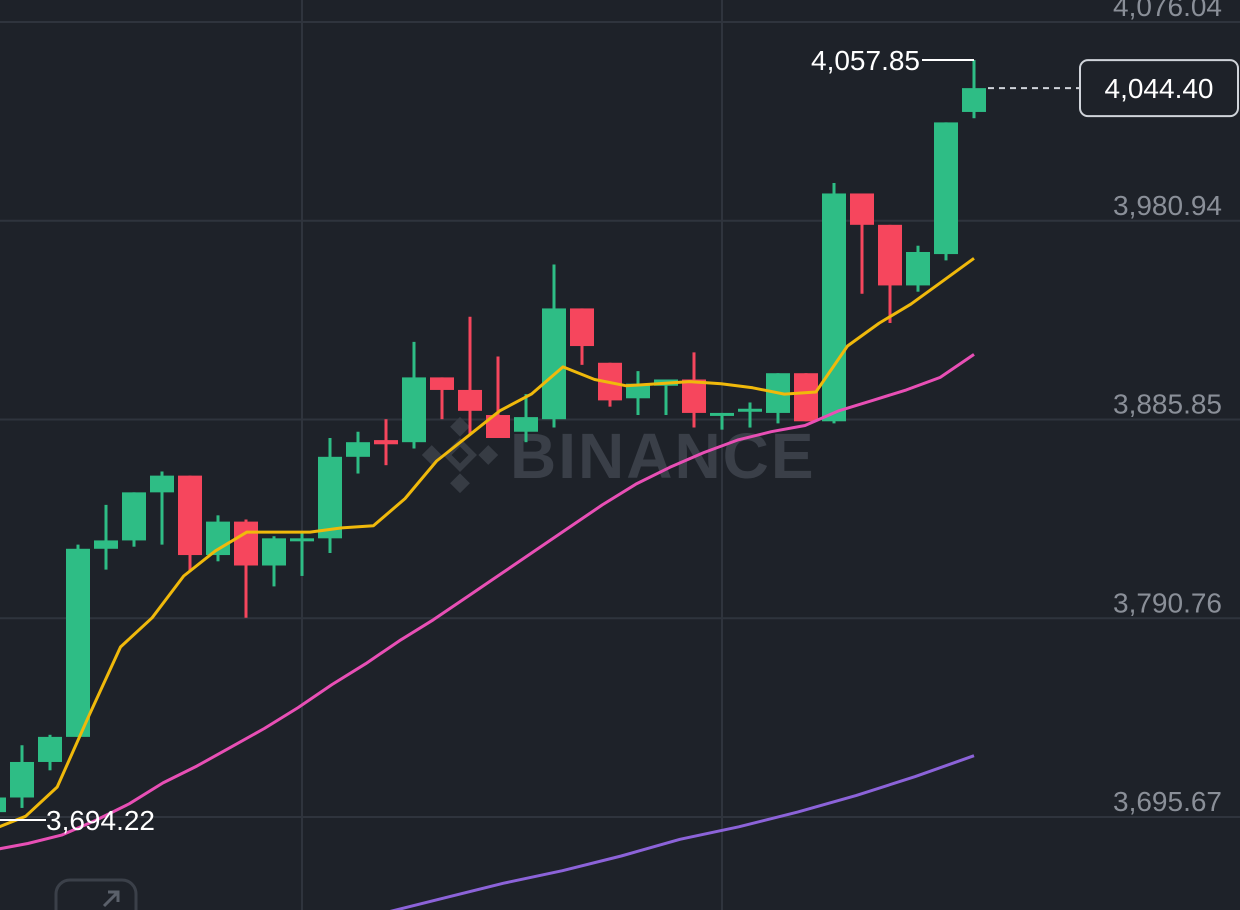  Describe the element at coordinates (1167, 404) in the screenshot. I see `price-tick-label: 3,885.85` at that location.